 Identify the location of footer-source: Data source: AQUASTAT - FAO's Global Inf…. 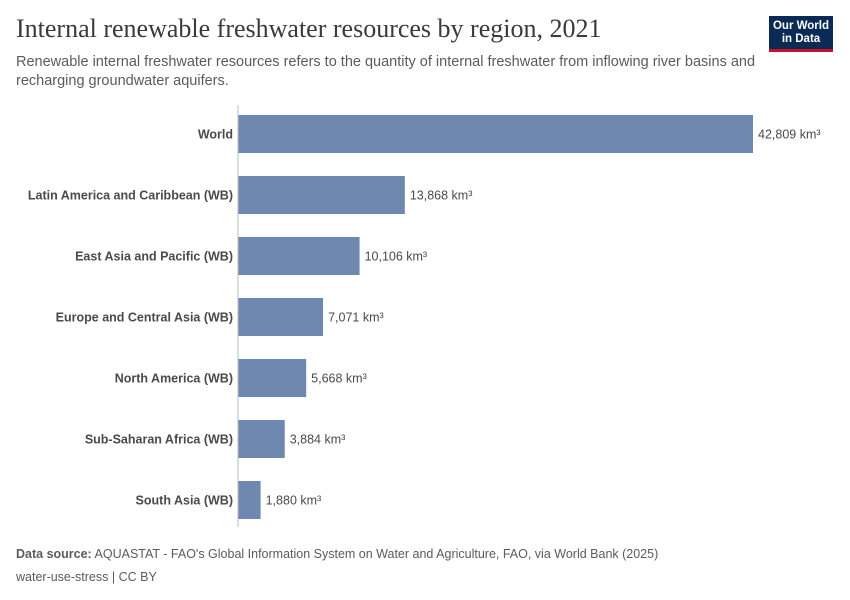
(337, 554).